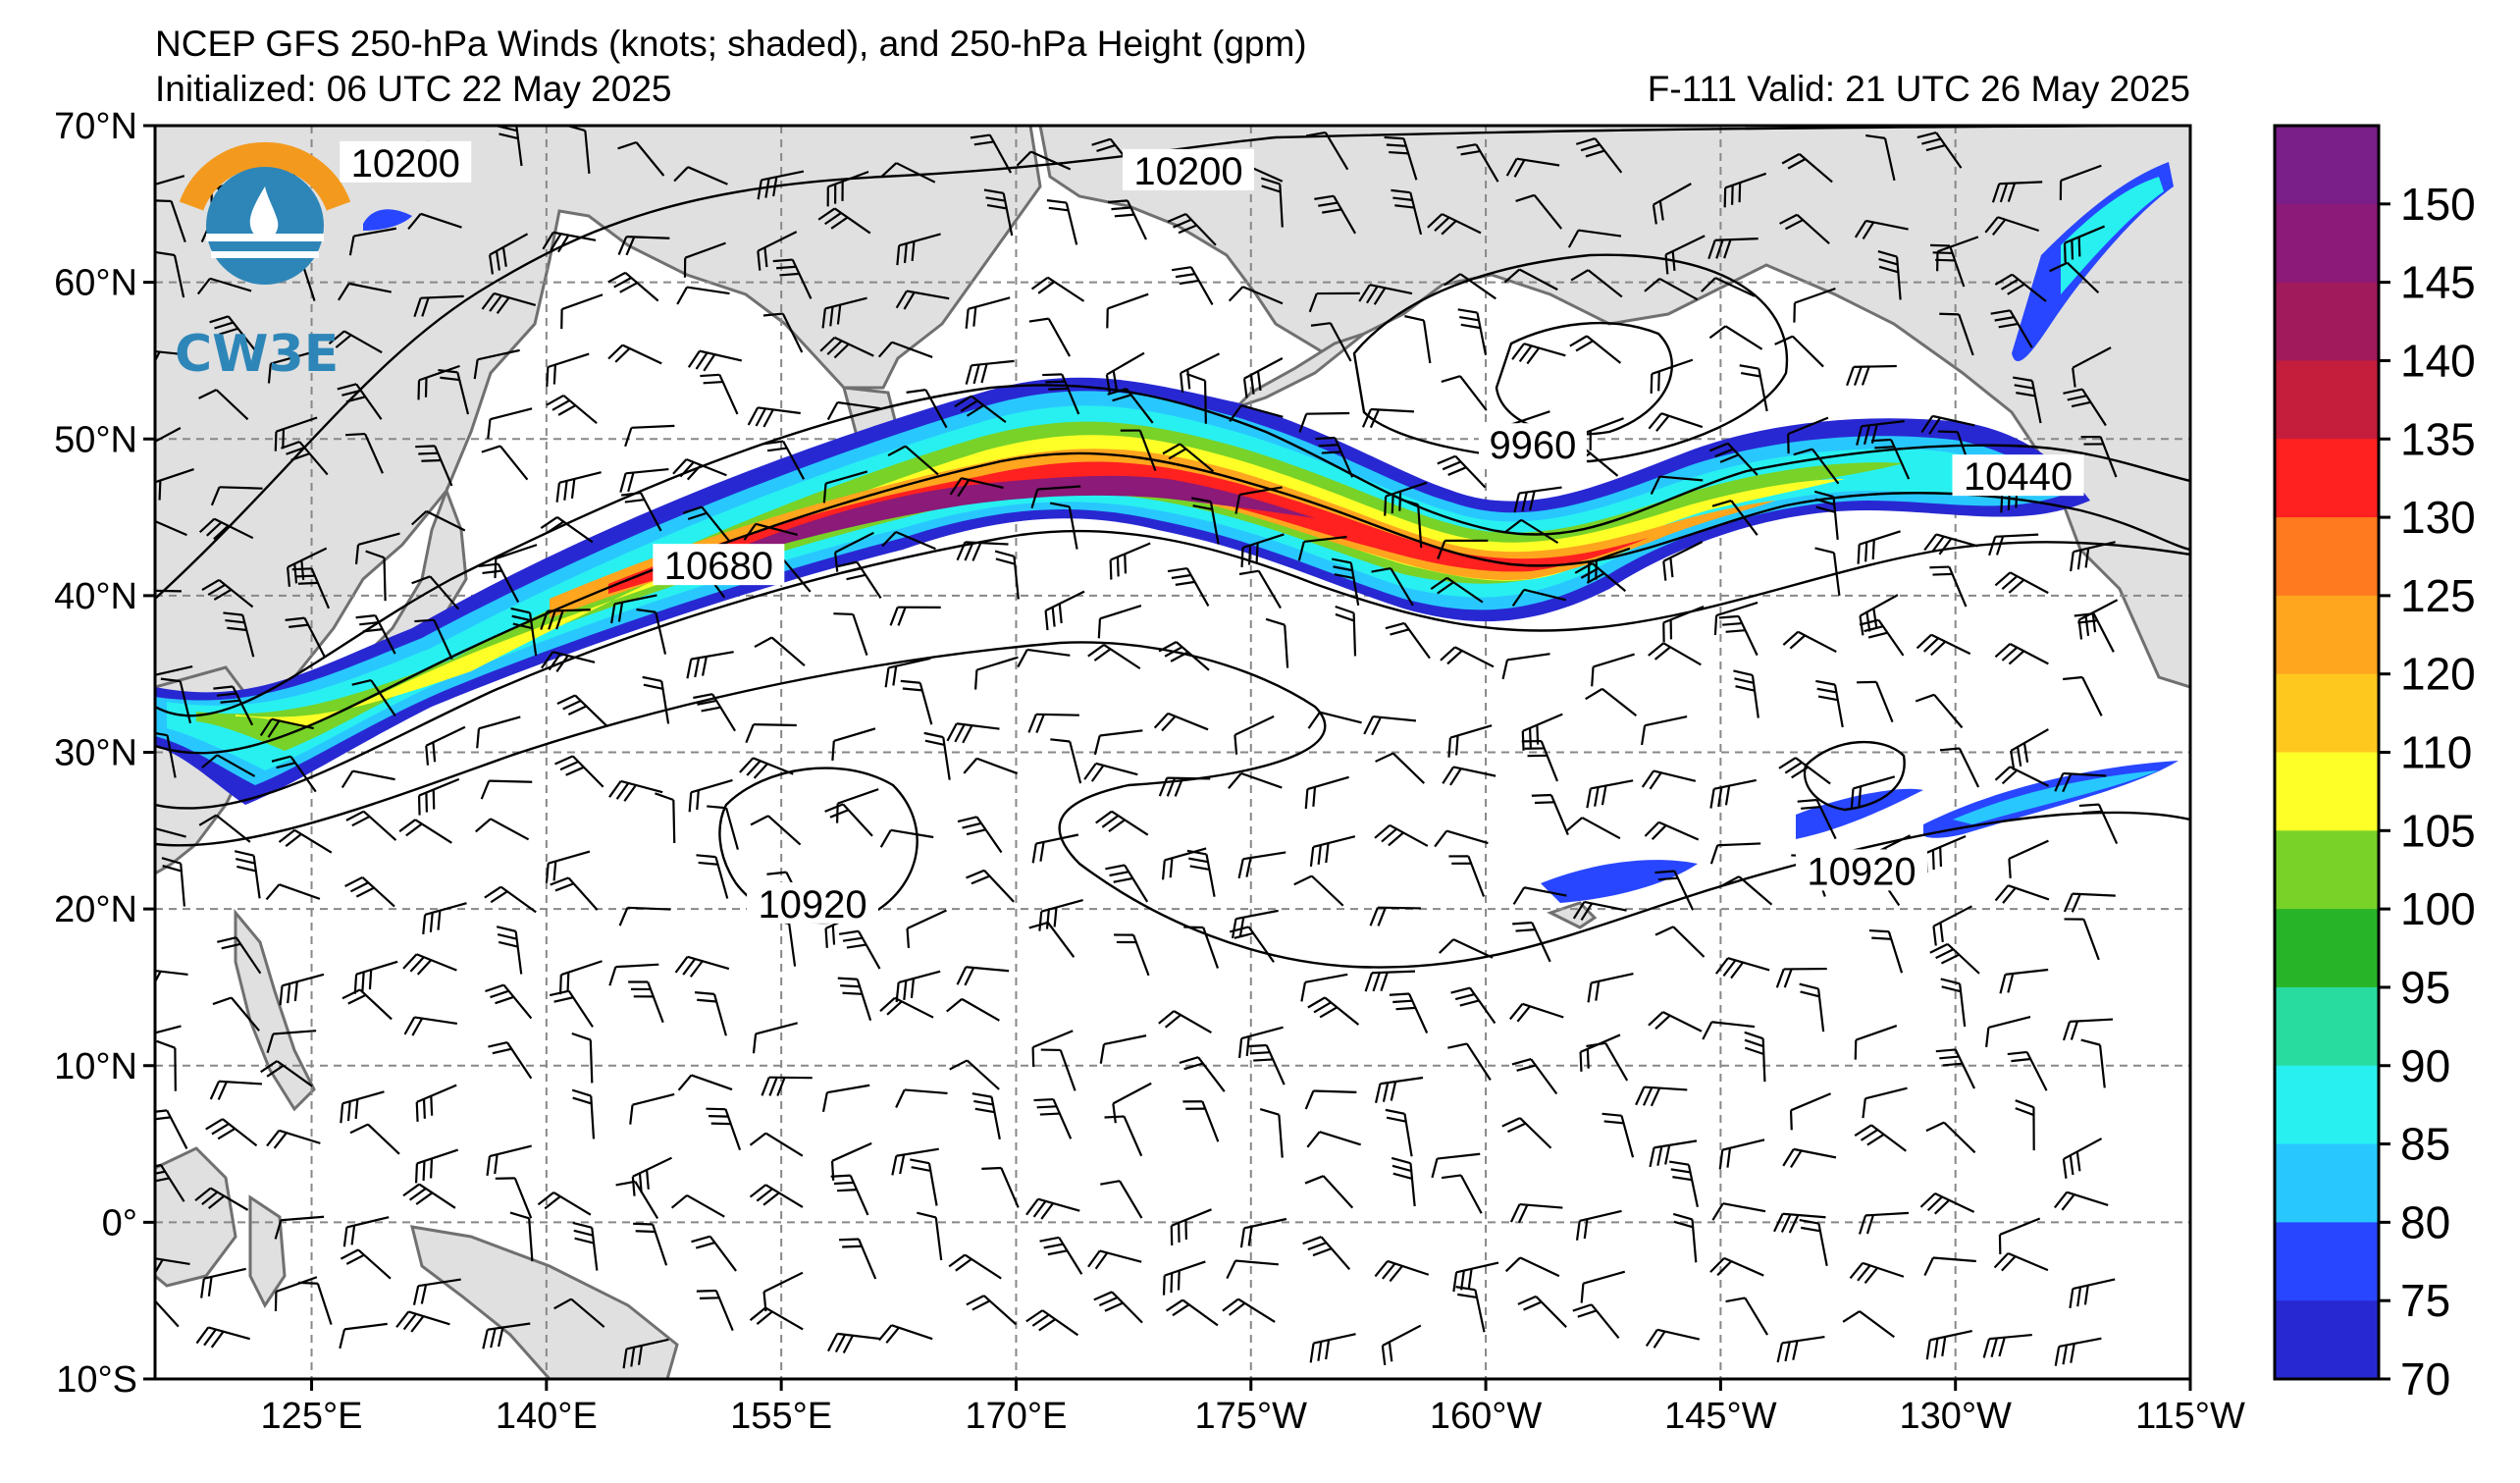 The image size is (2520, 1483). I want to click on colorbar-label: 135, so click(2438, 439).